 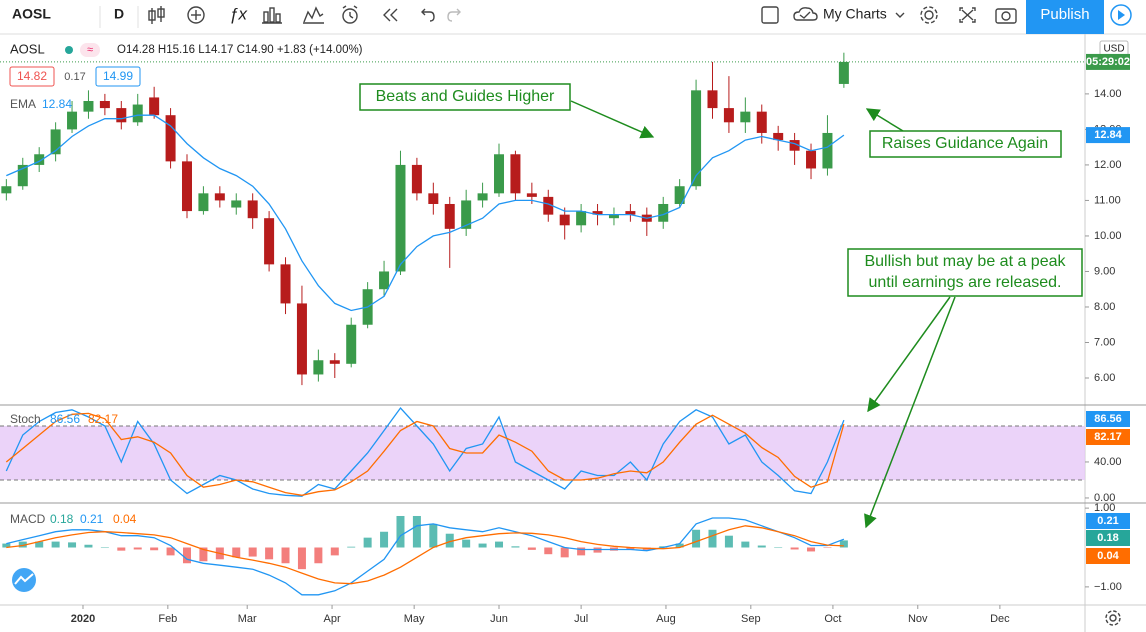 I want to click on annotation-text: Bullish but may be at a peak, so click(x=965, y=261).